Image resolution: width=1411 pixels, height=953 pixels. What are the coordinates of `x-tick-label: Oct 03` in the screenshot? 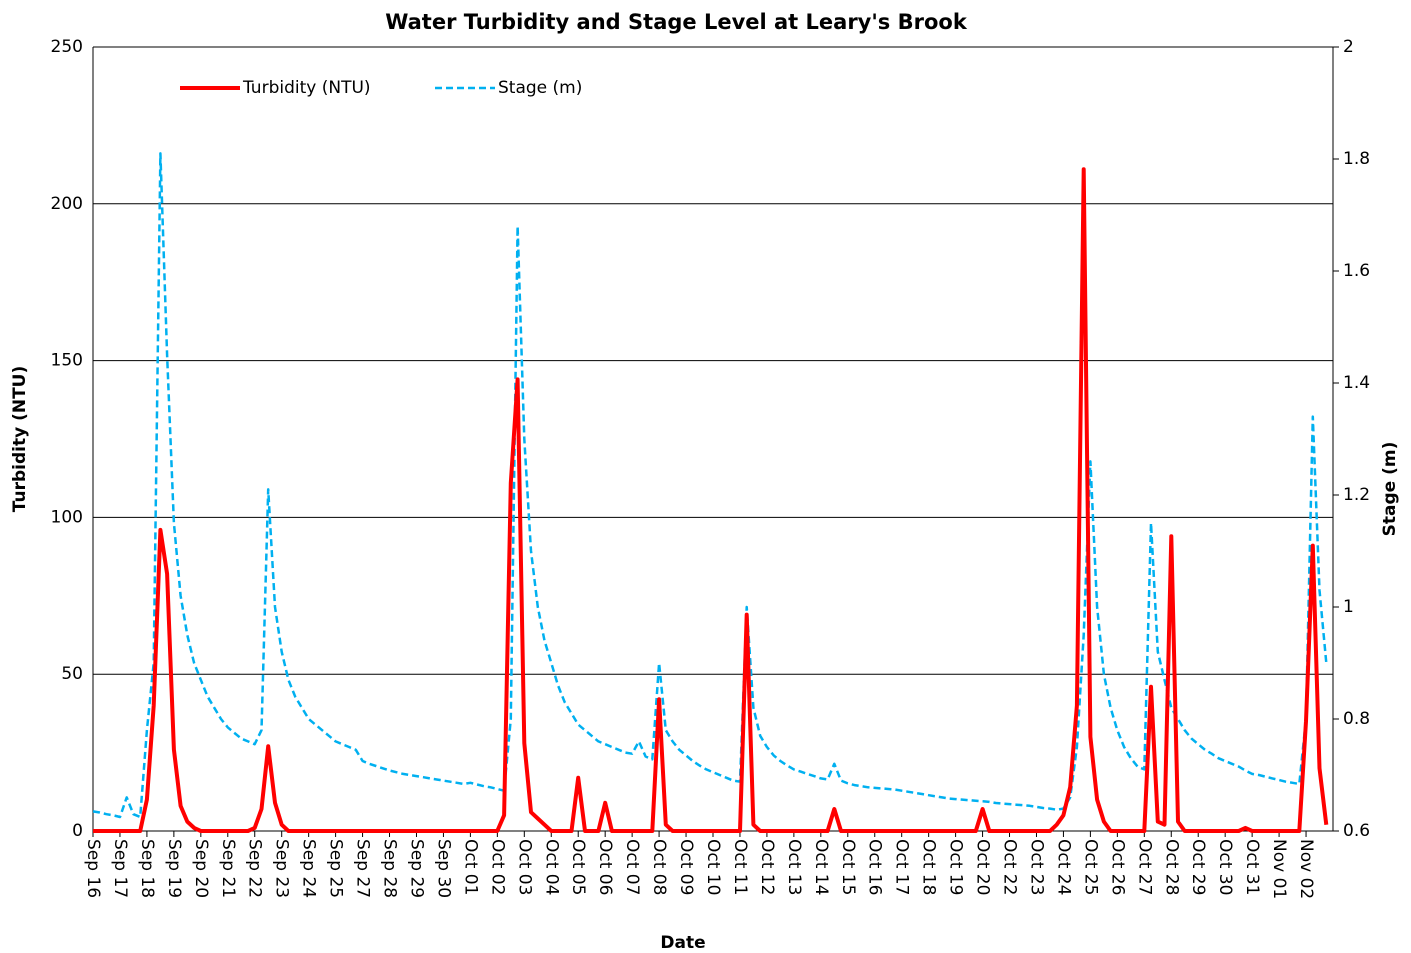 It's located at (524, 867).